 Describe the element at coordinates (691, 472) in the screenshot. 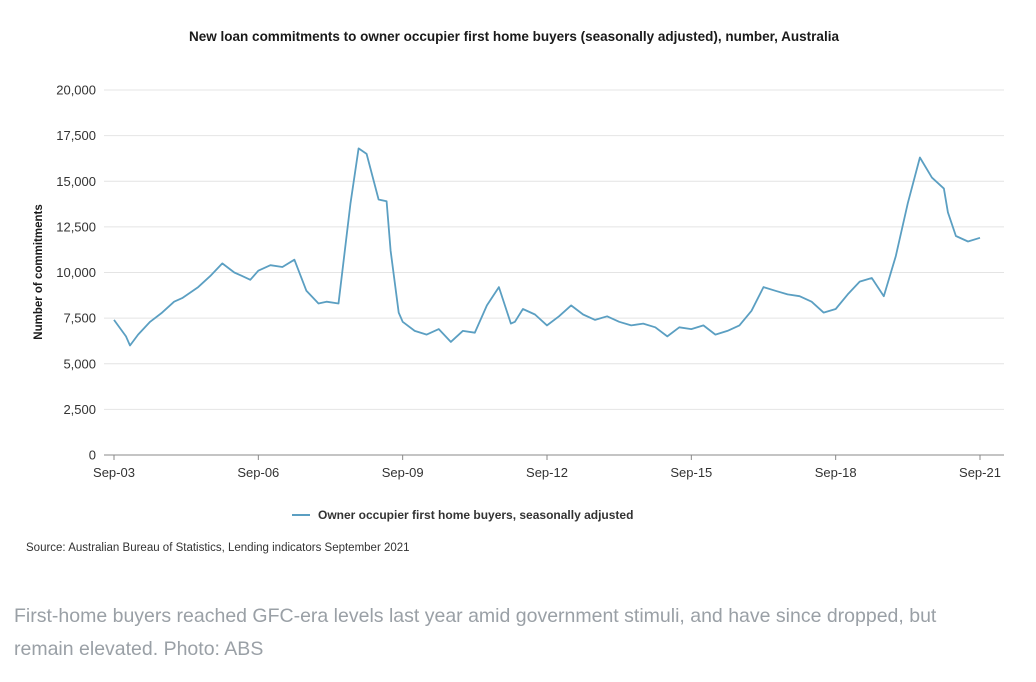

I see `x-tick-label: Sep-15` at that location.